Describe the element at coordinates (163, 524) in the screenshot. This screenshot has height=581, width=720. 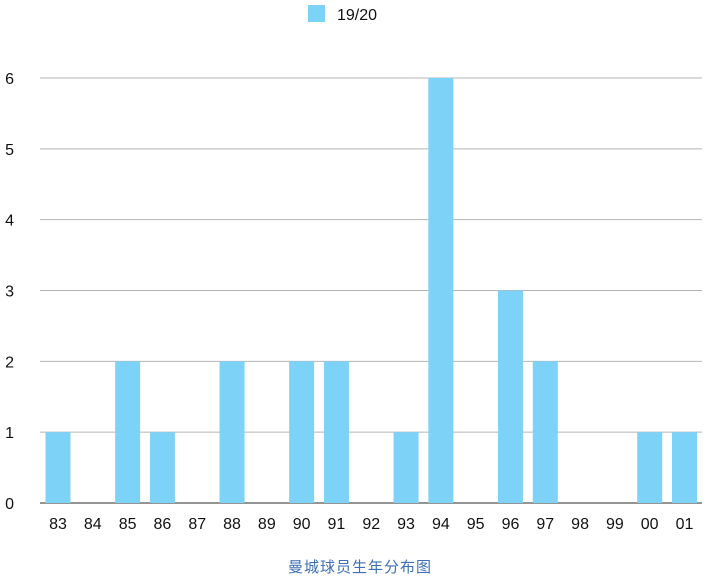
I see `x-tick-label: 86` at that location.